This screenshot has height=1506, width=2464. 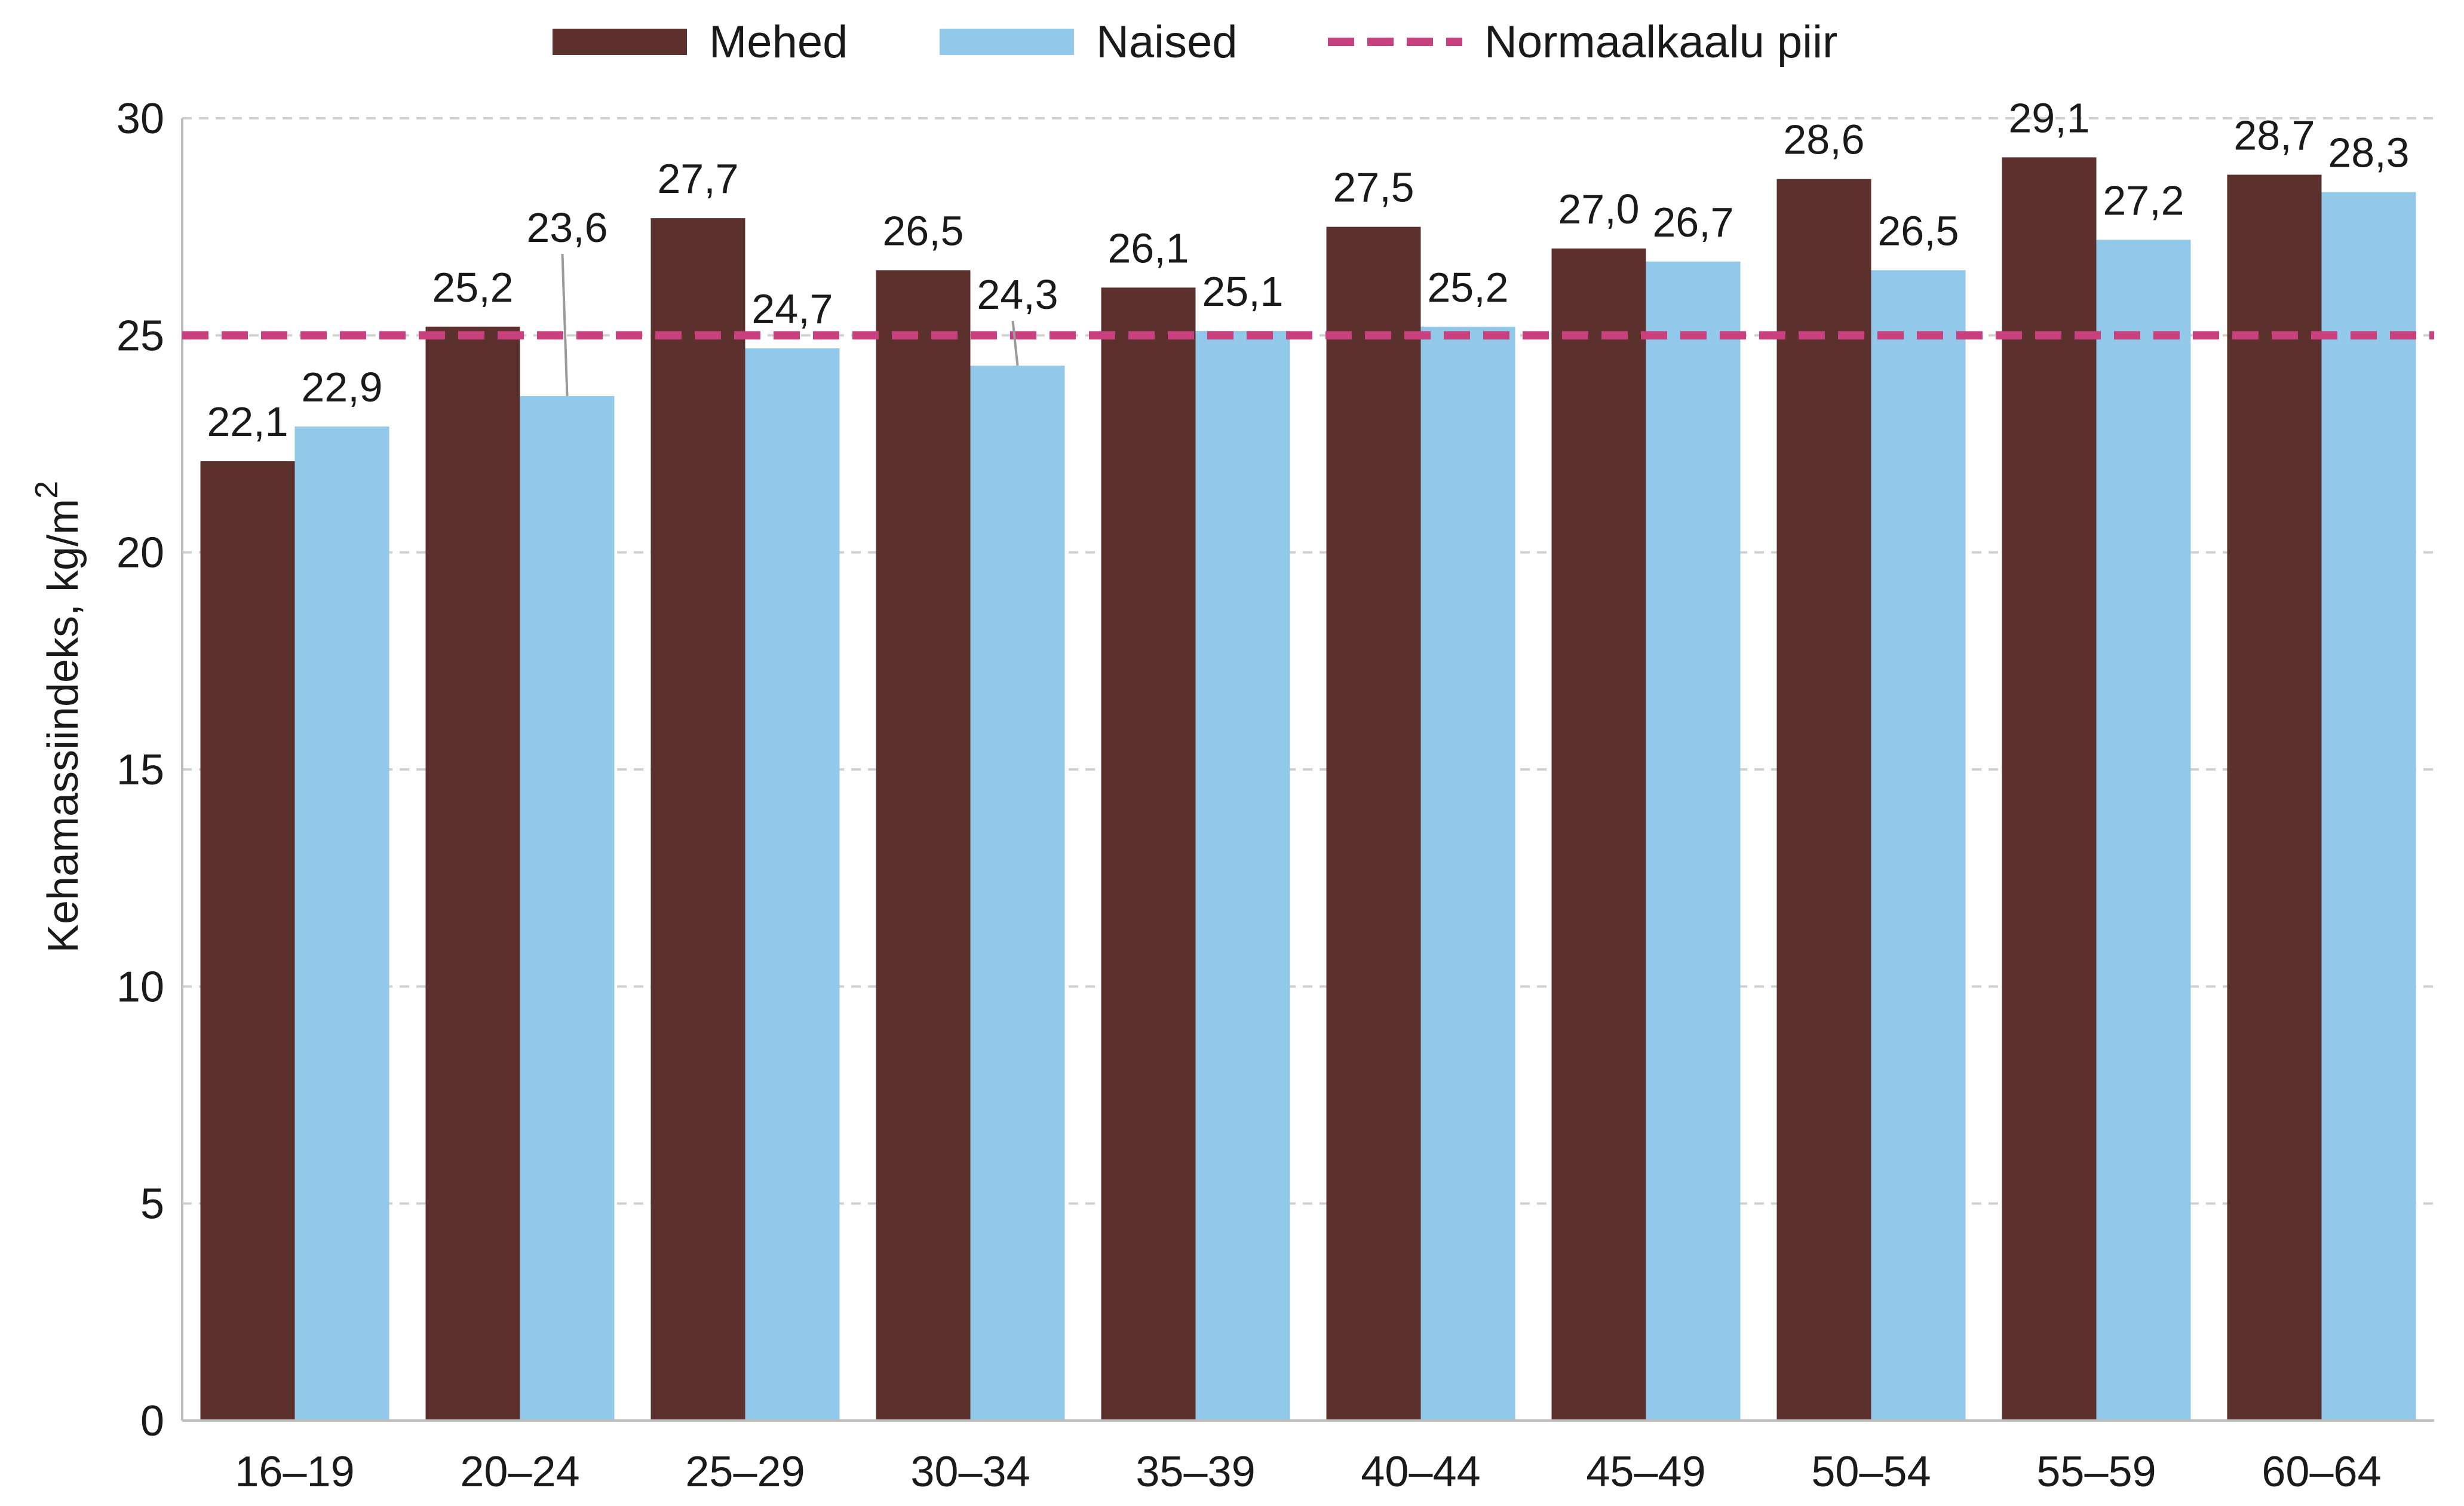 What do you see at coordinates (2143, 200) in the screenshot?
I see `data-label-naised: 27,2` at bounding box center [2143, 200].